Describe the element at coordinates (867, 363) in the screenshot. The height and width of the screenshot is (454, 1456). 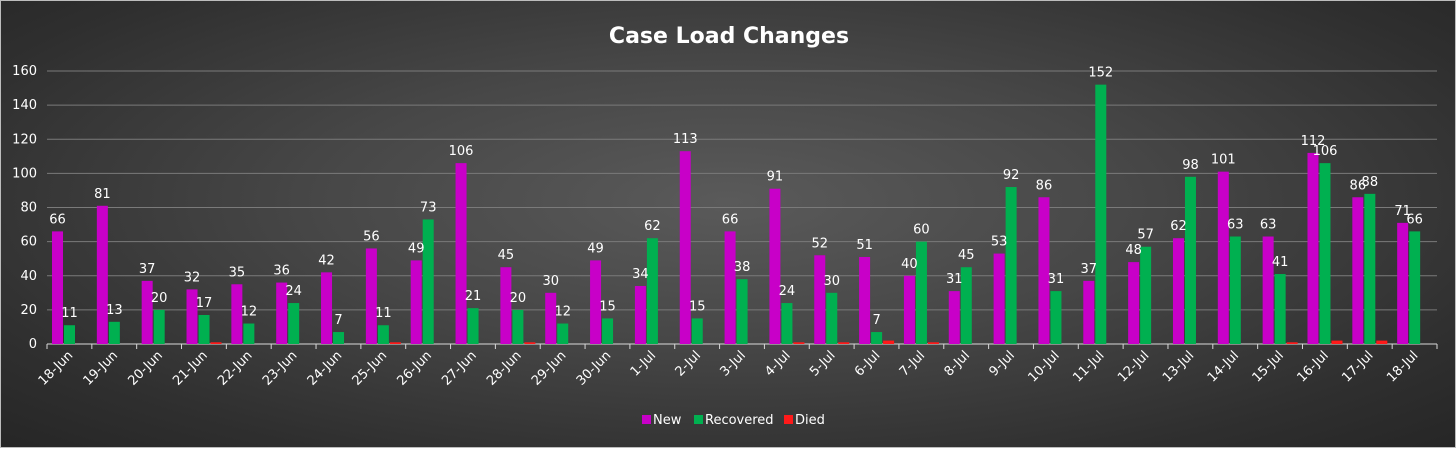
I see `x-tick-label: 6-Jul` at that location.